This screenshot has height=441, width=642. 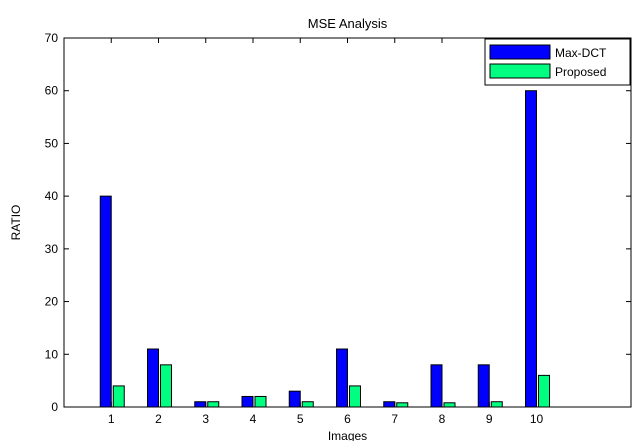 What do you see at coordinates (442, 419) in the screenshot?
I see `x-tick-label: 8` at bounding box center [442, 419].